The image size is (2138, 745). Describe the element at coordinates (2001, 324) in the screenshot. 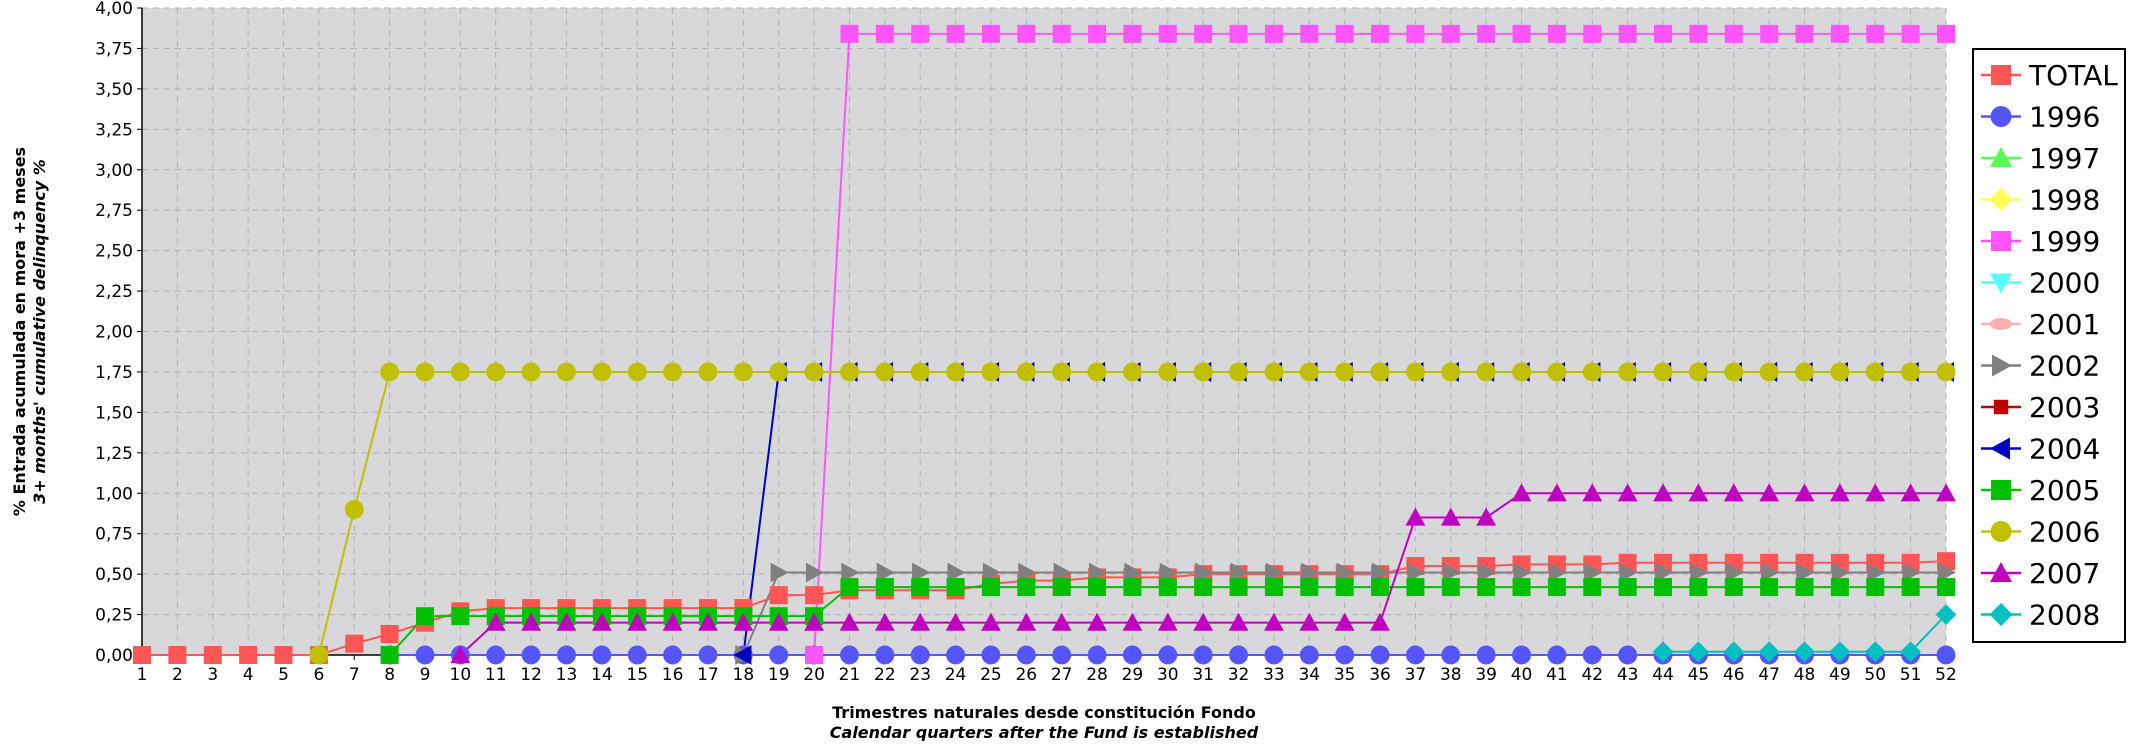

I see `legend-marker-2001` at that location.